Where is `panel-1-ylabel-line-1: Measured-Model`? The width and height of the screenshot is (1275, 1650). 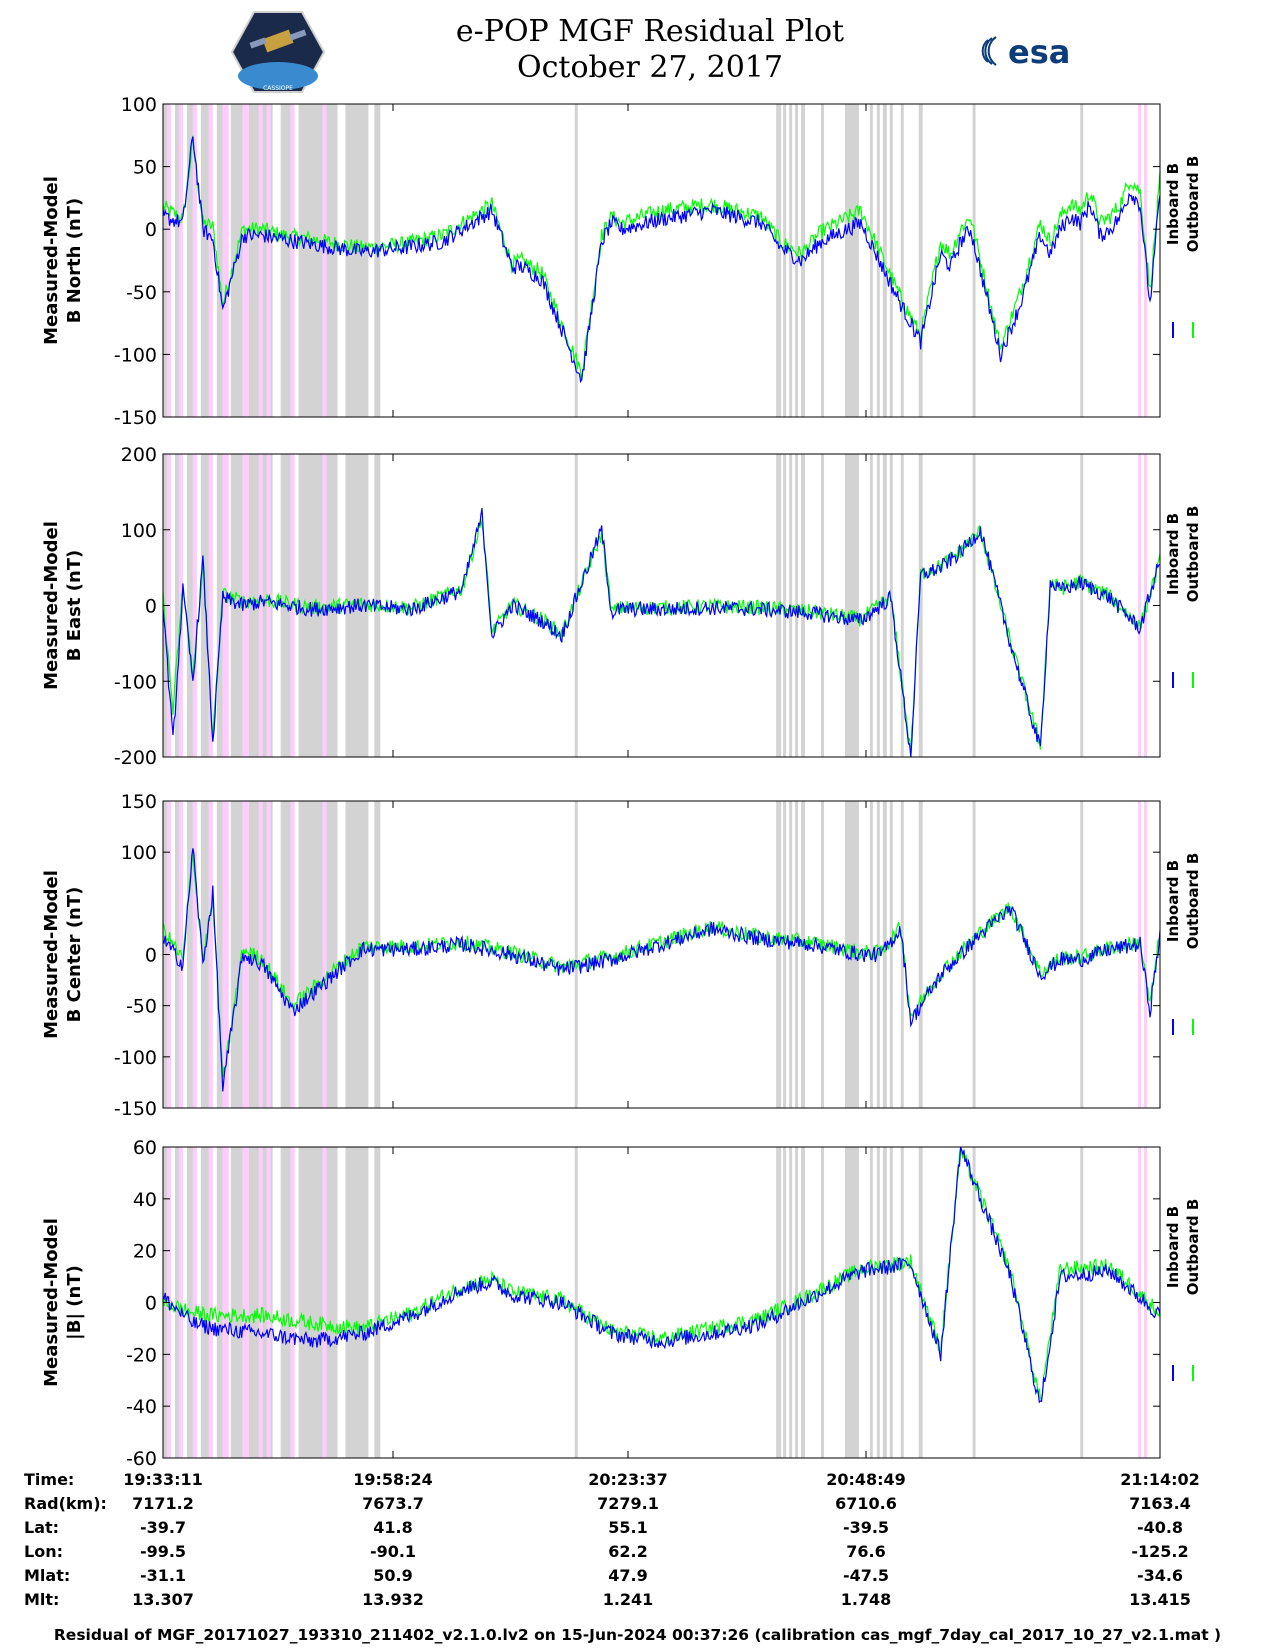
panel-1-ylabel-line-1: Measured-Model is located at coordinates (51, 260).